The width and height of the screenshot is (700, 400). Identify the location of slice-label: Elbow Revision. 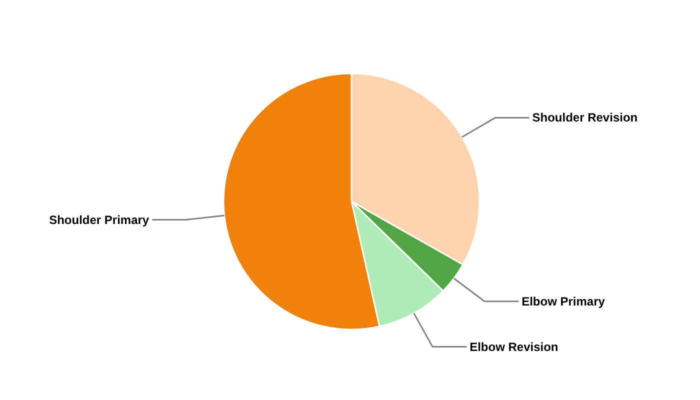
(514, 347).